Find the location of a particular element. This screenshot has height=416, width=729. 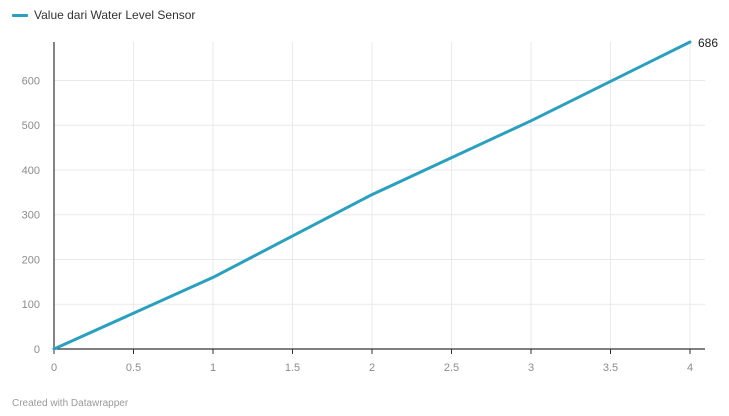

x-tick-label: 4 is located at coordinates (690, 368).